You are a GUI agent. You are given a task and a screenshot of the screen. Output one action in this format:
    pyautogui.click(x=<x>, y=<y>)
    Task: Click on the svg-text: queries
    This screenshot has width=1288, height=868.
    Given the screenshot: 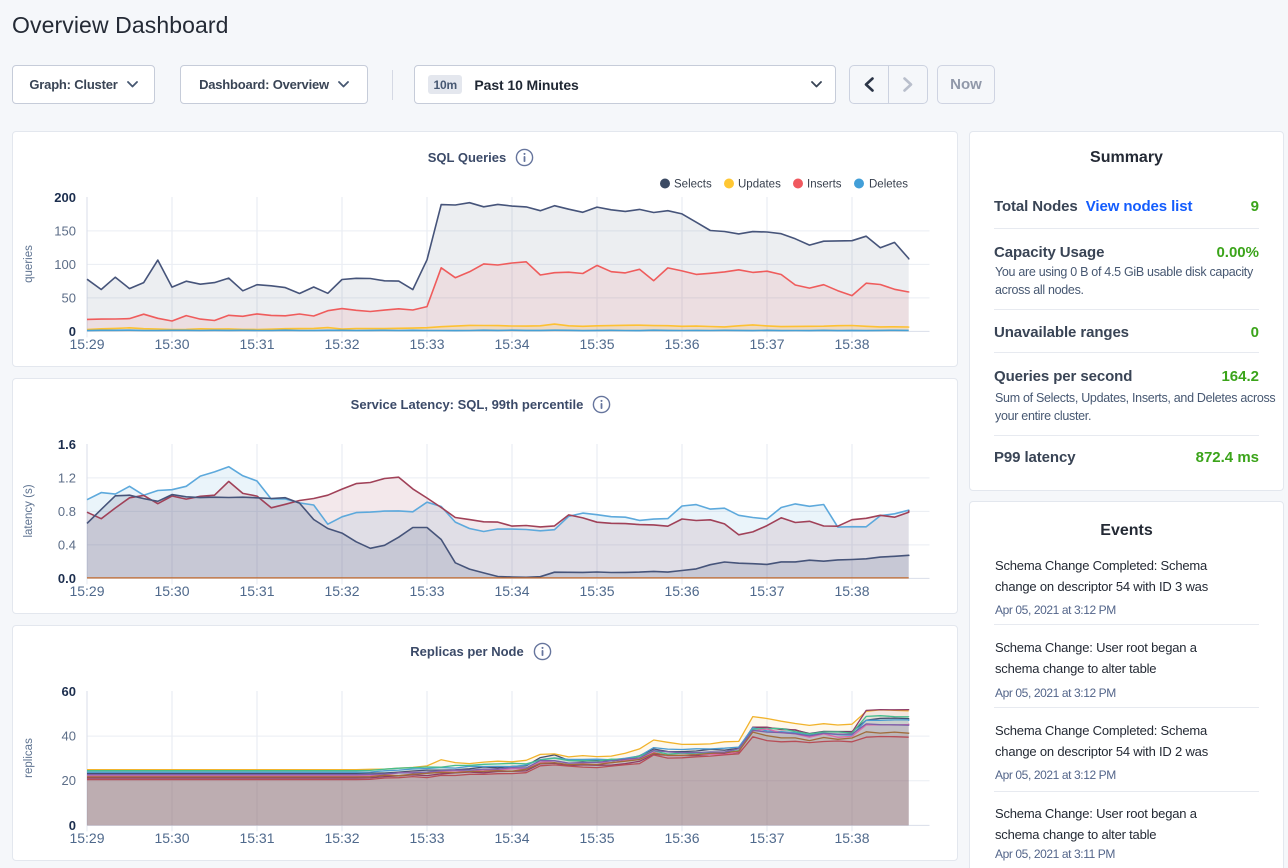 What is the action you would take?
    pyautogui.click(x=29, y=264)
    